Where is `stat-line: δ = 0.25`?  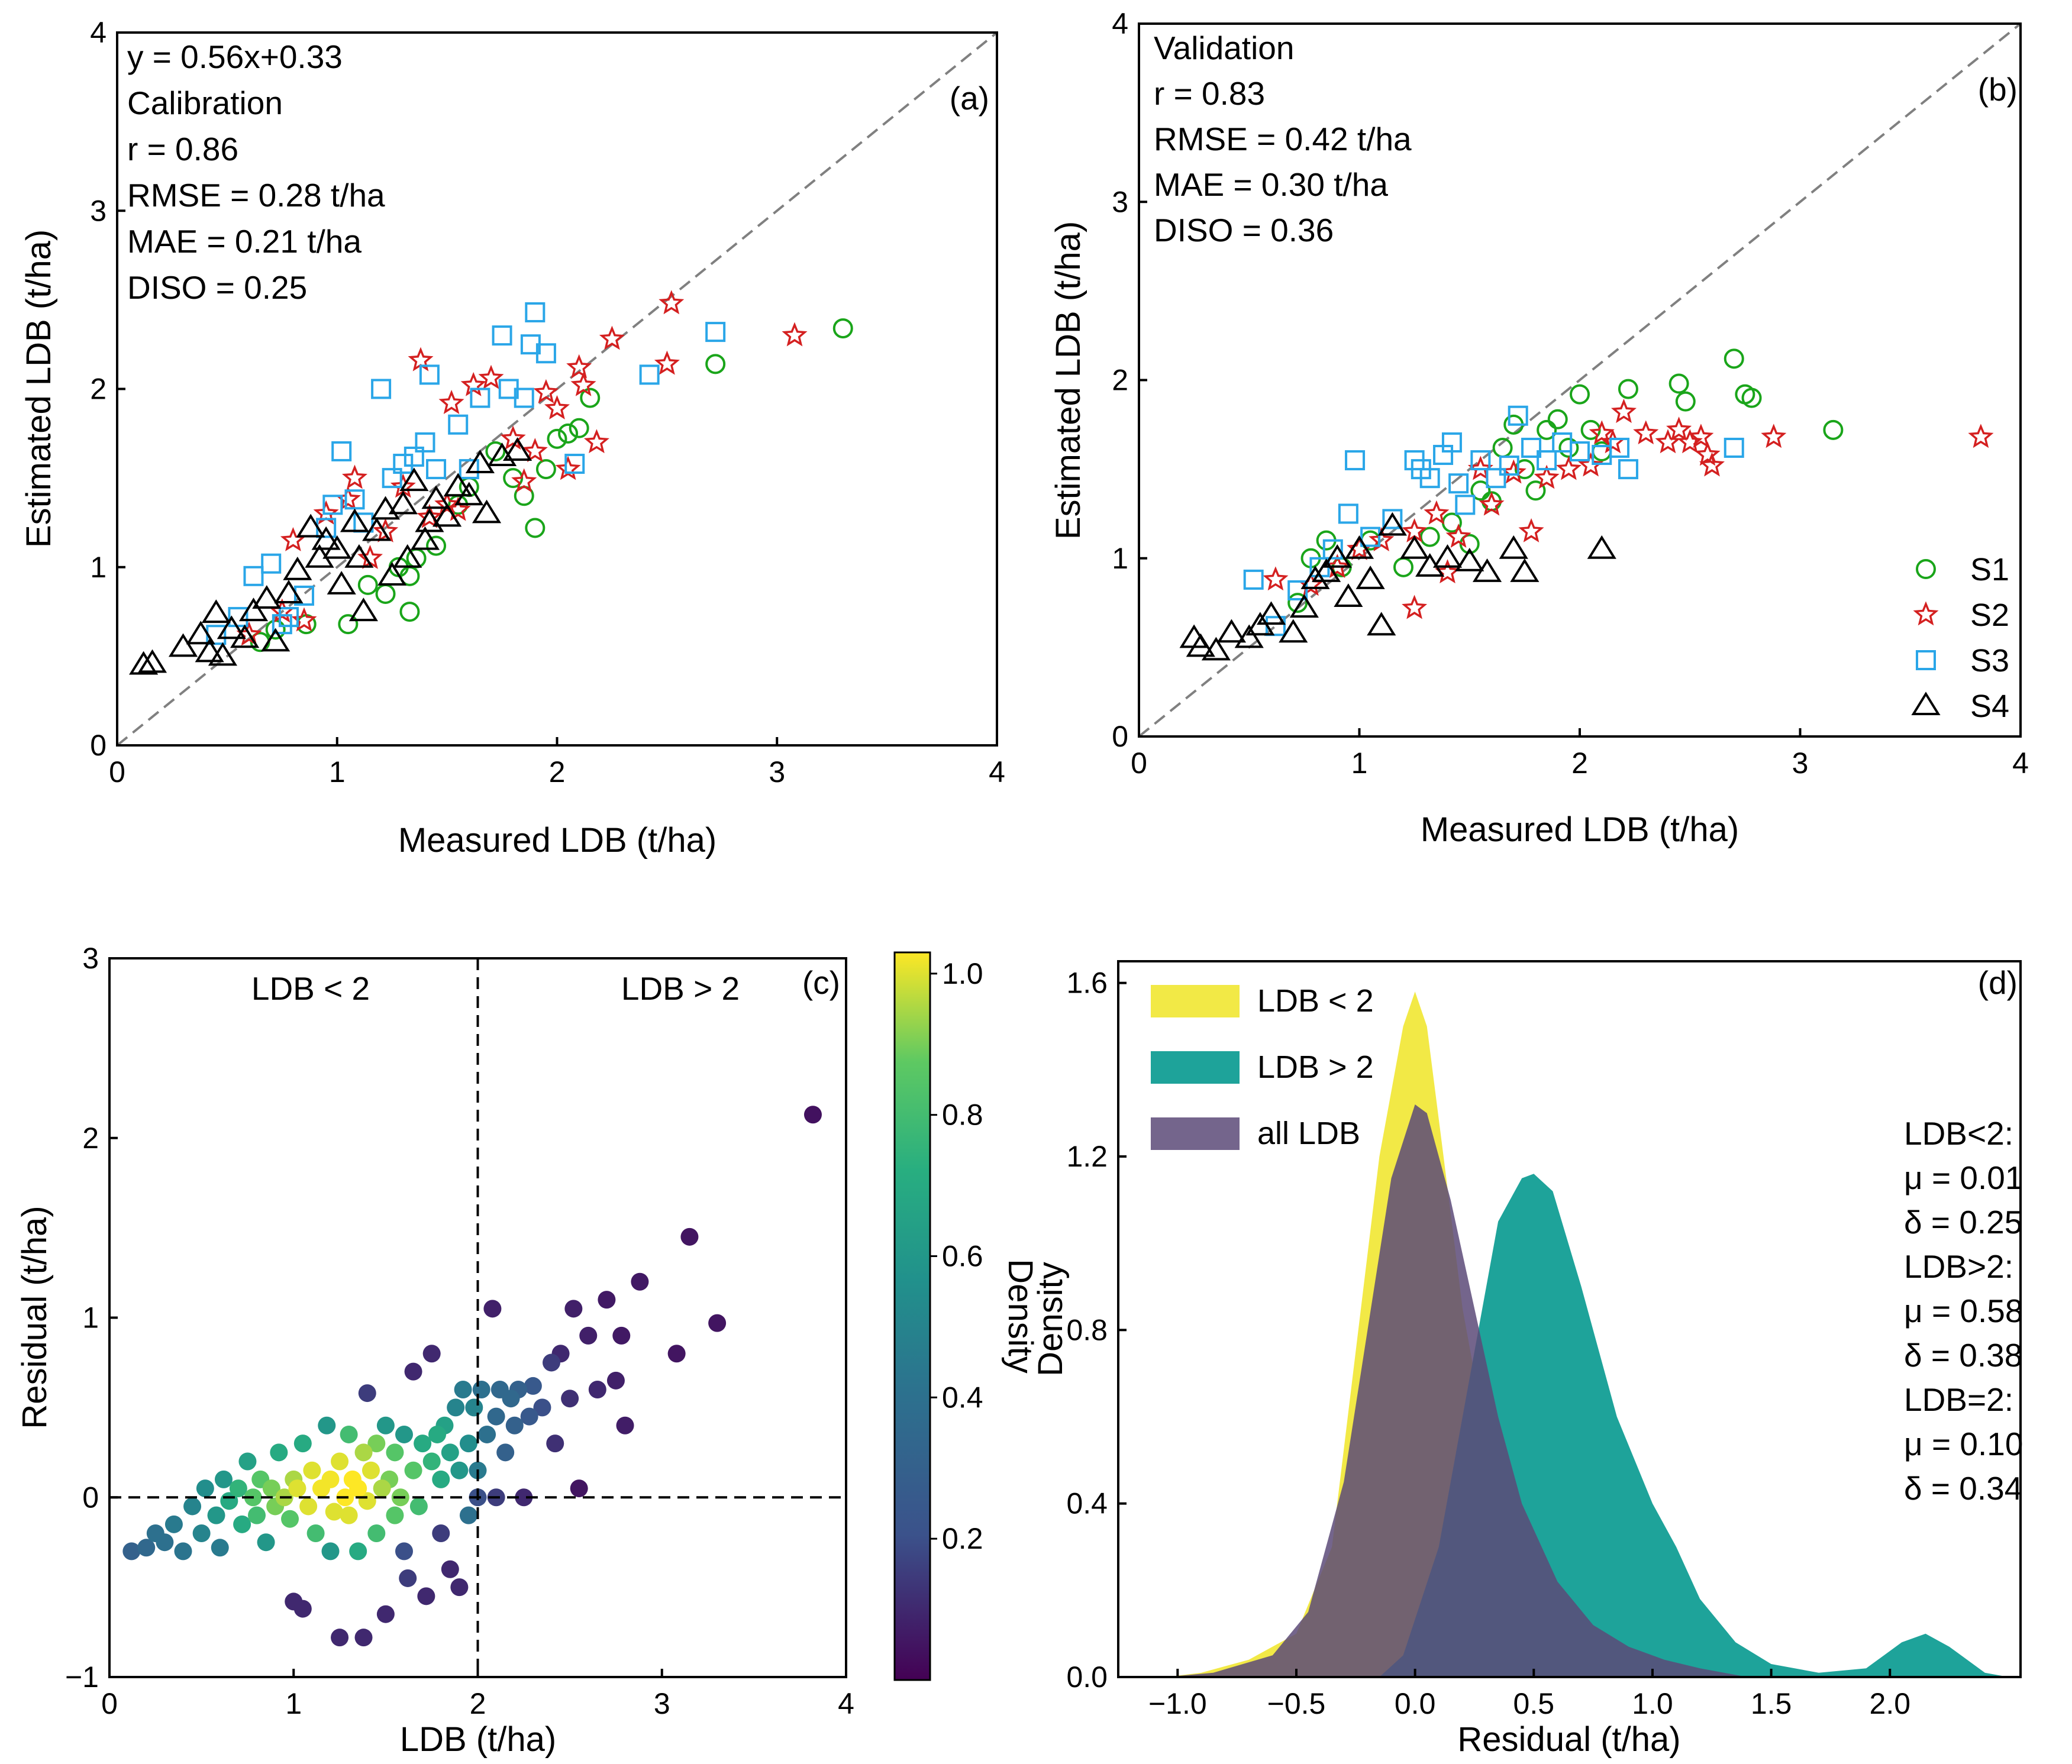
stat-line: δ = 0.25 is located at coordinates (1963, 1222).